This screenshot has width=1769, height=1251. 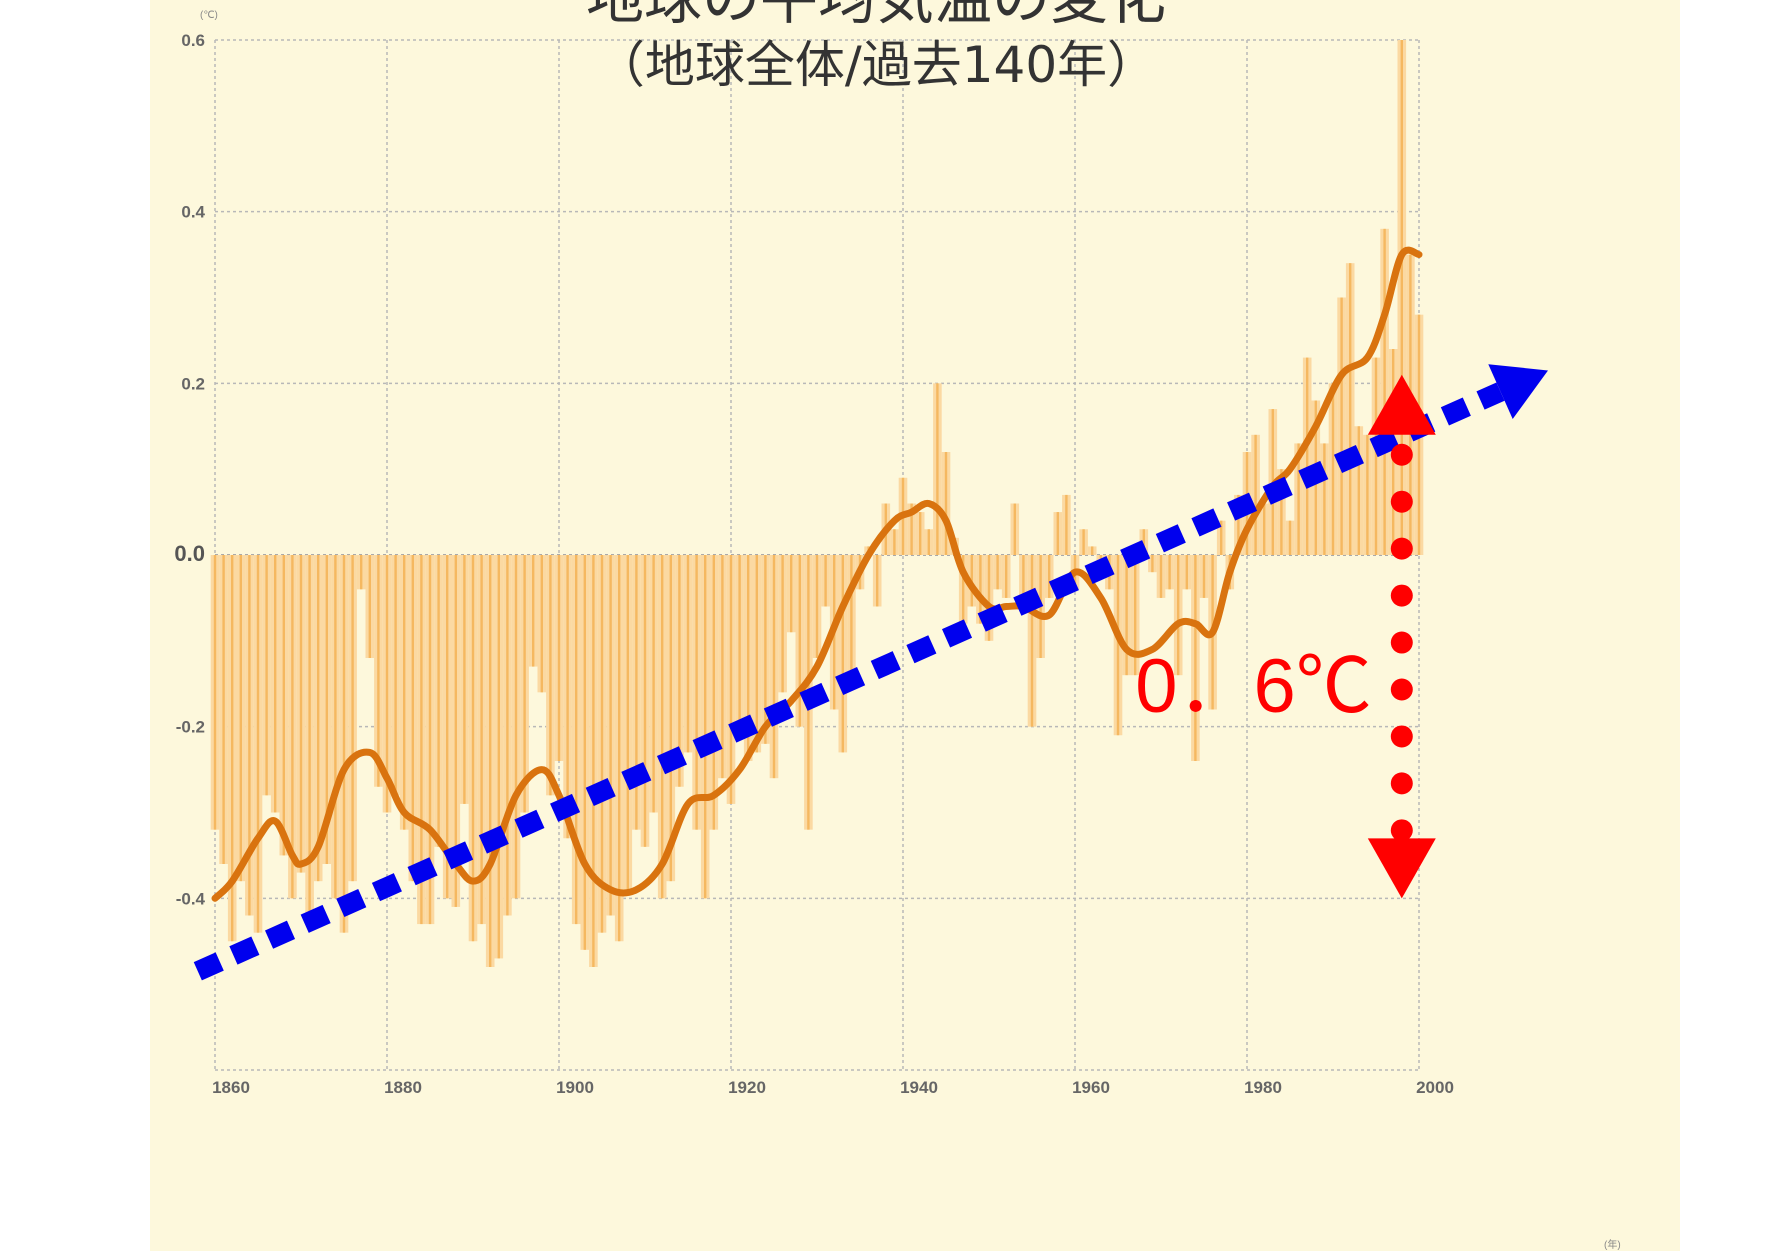 What do you see at coordinates (193, 383) in the screenshot?
I see `y-tick-label: 0.2` at bounding box center [193, 383].